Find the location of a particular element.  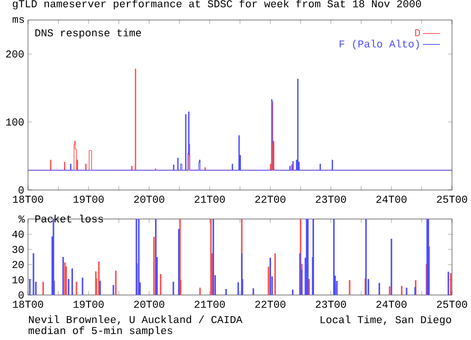

y-tick-label: 40 is located at coordinates (18, 234).